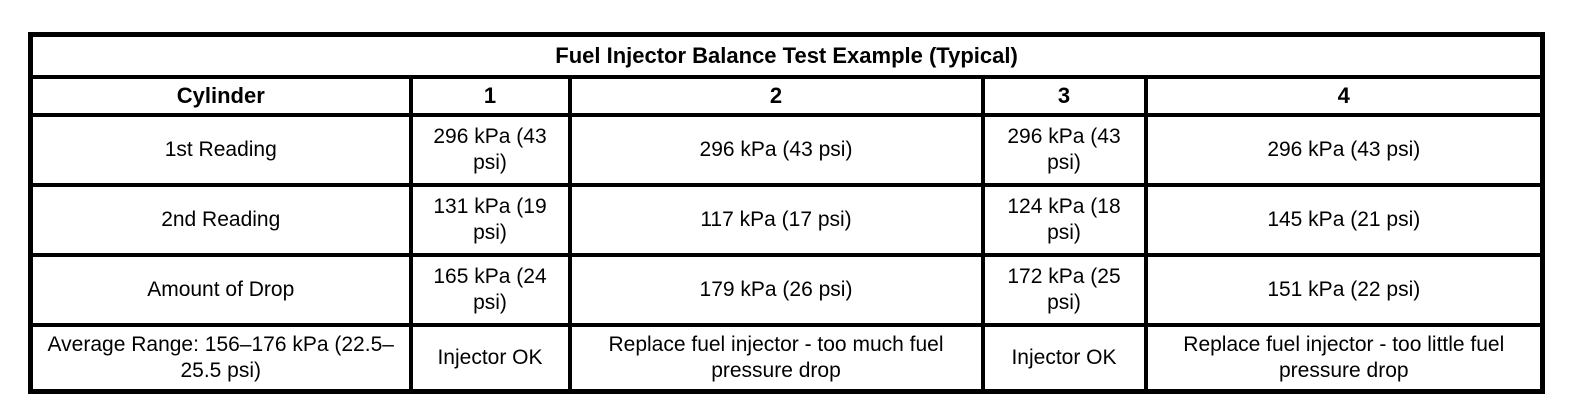 The image size is (1584, 420). What do you see at coordinates (776, 220) in the screenshot?
I see `cell-cyl2: 117 kPa (17 psi)` at bounding box center [776, 220].